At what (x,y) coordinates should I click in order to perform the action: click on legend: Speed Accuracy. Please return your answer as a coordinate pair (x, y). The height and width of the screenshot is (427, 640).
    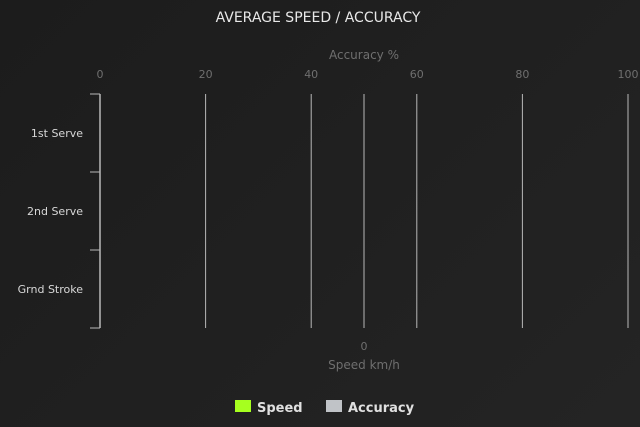
    Looking at the image, I should click on (325, 408).